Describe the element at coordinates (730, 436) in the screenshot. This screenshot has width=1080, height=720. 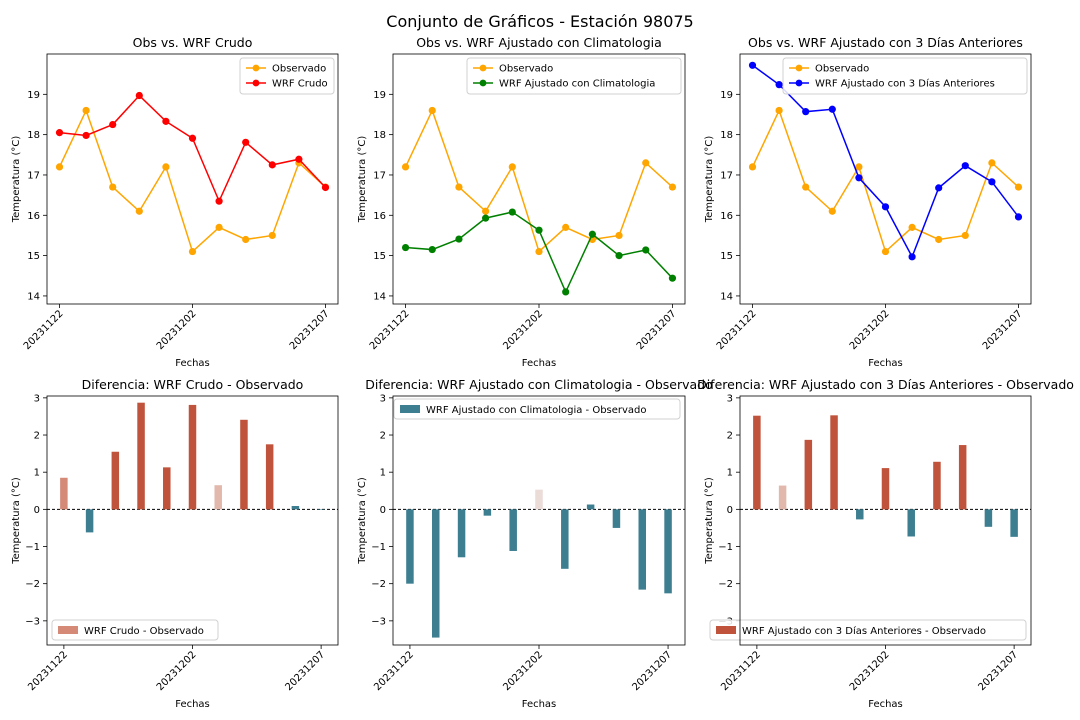
I see `y-tick-label: 2` at that location.